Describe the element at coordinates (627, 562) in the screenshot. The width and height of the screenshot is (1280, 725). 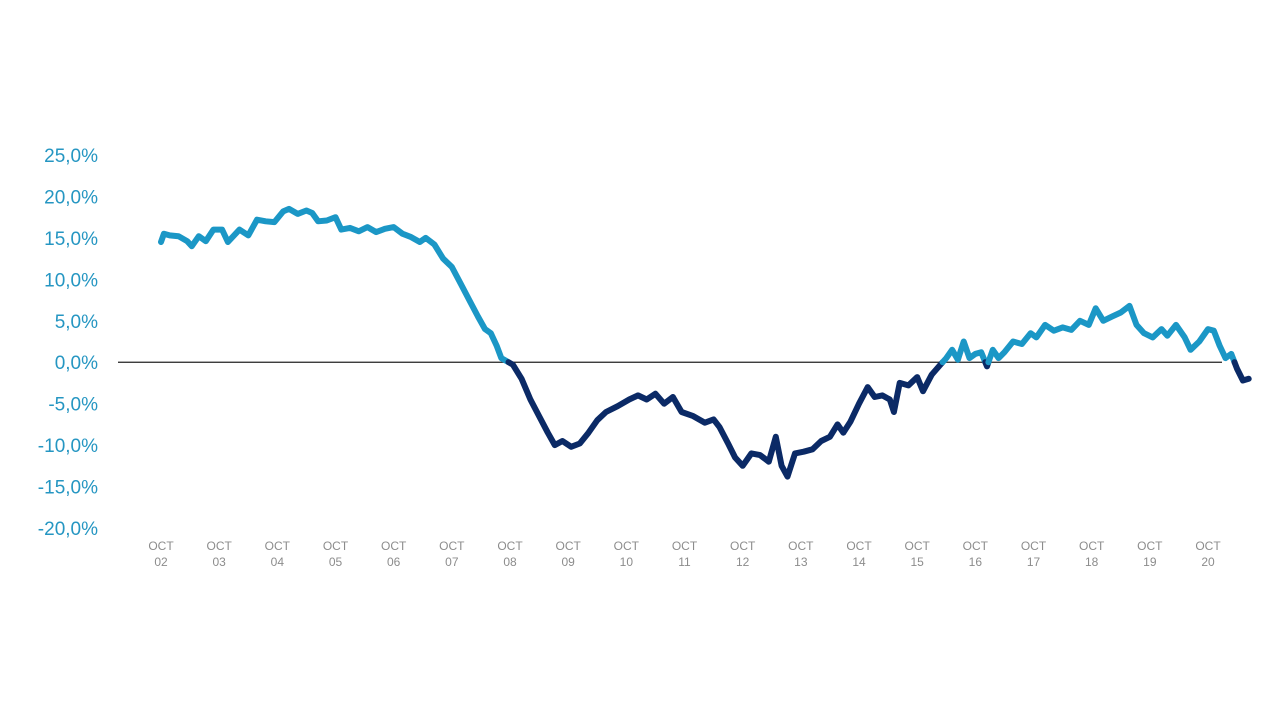
I see `x-tick-label-year: 10` at that location.